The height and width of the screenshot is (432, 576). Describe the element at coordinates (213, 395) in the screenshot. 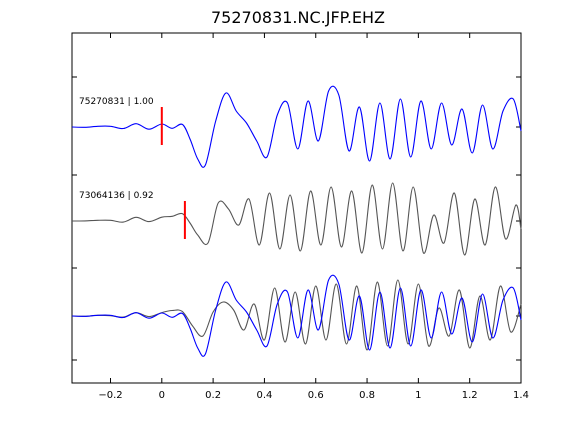

I see `x-tick-label: 0.2` at that location.